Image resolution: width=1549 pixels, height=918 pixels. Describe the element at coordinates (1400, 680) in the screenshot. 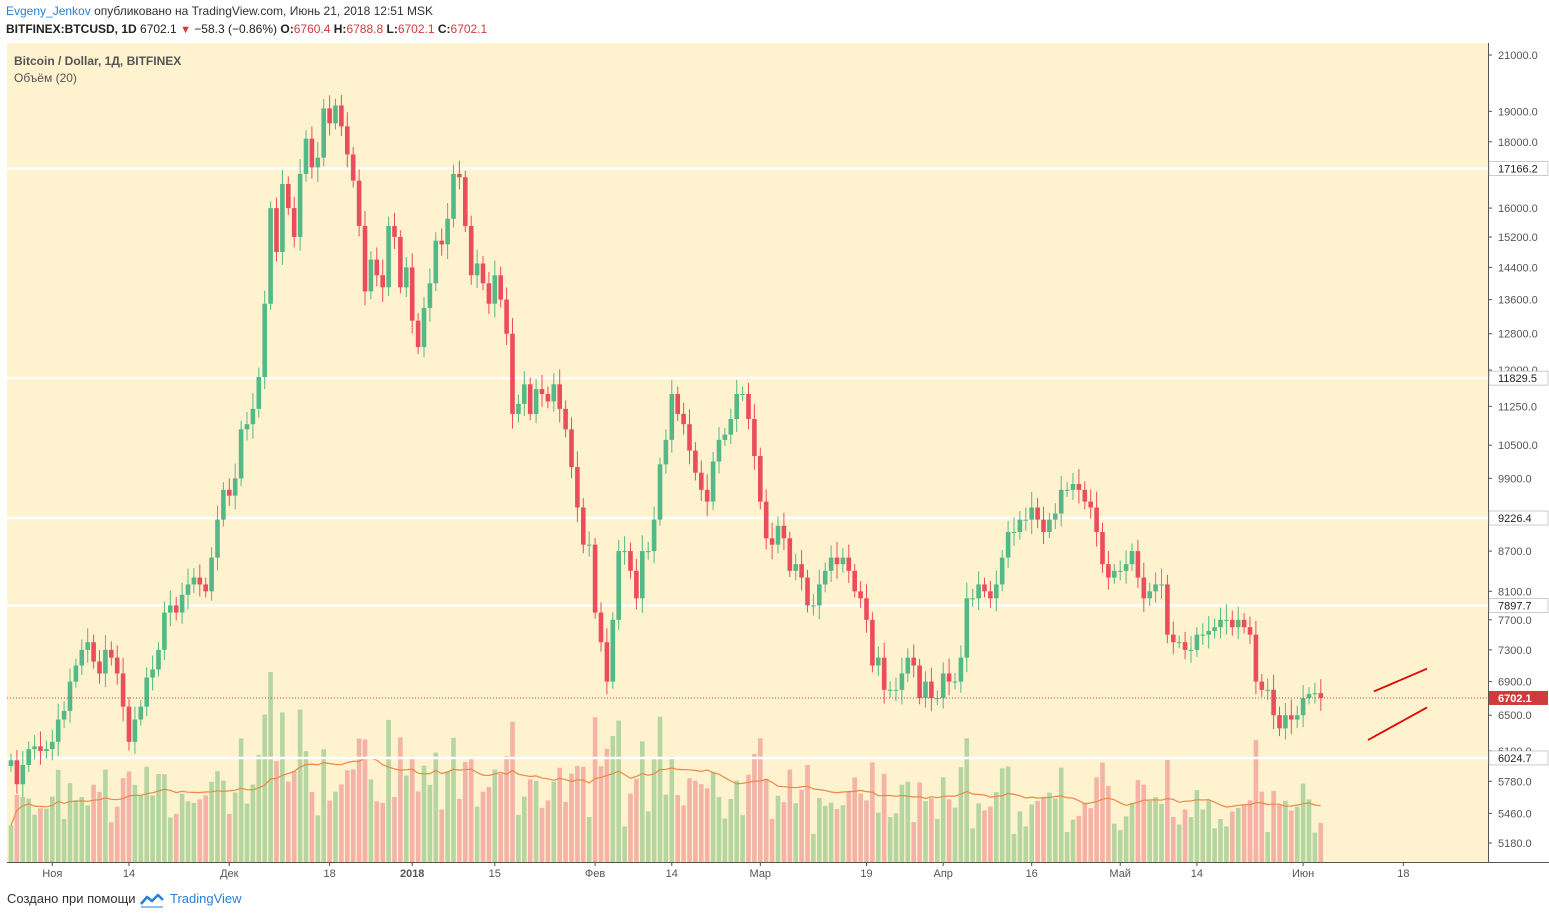

I see `trend-channel-line` at that location.